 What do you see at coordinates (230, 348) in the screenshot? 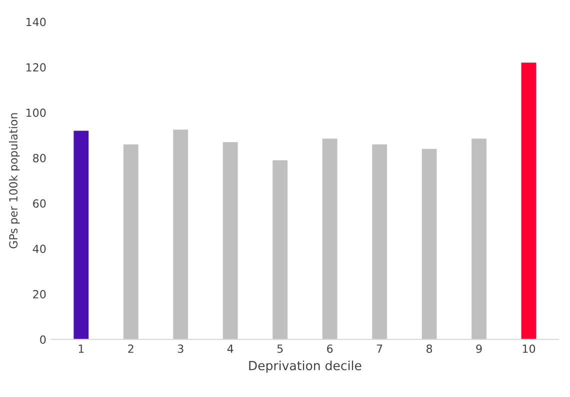
I see `x-tick-label: 4` at bounding box center [230, 348].